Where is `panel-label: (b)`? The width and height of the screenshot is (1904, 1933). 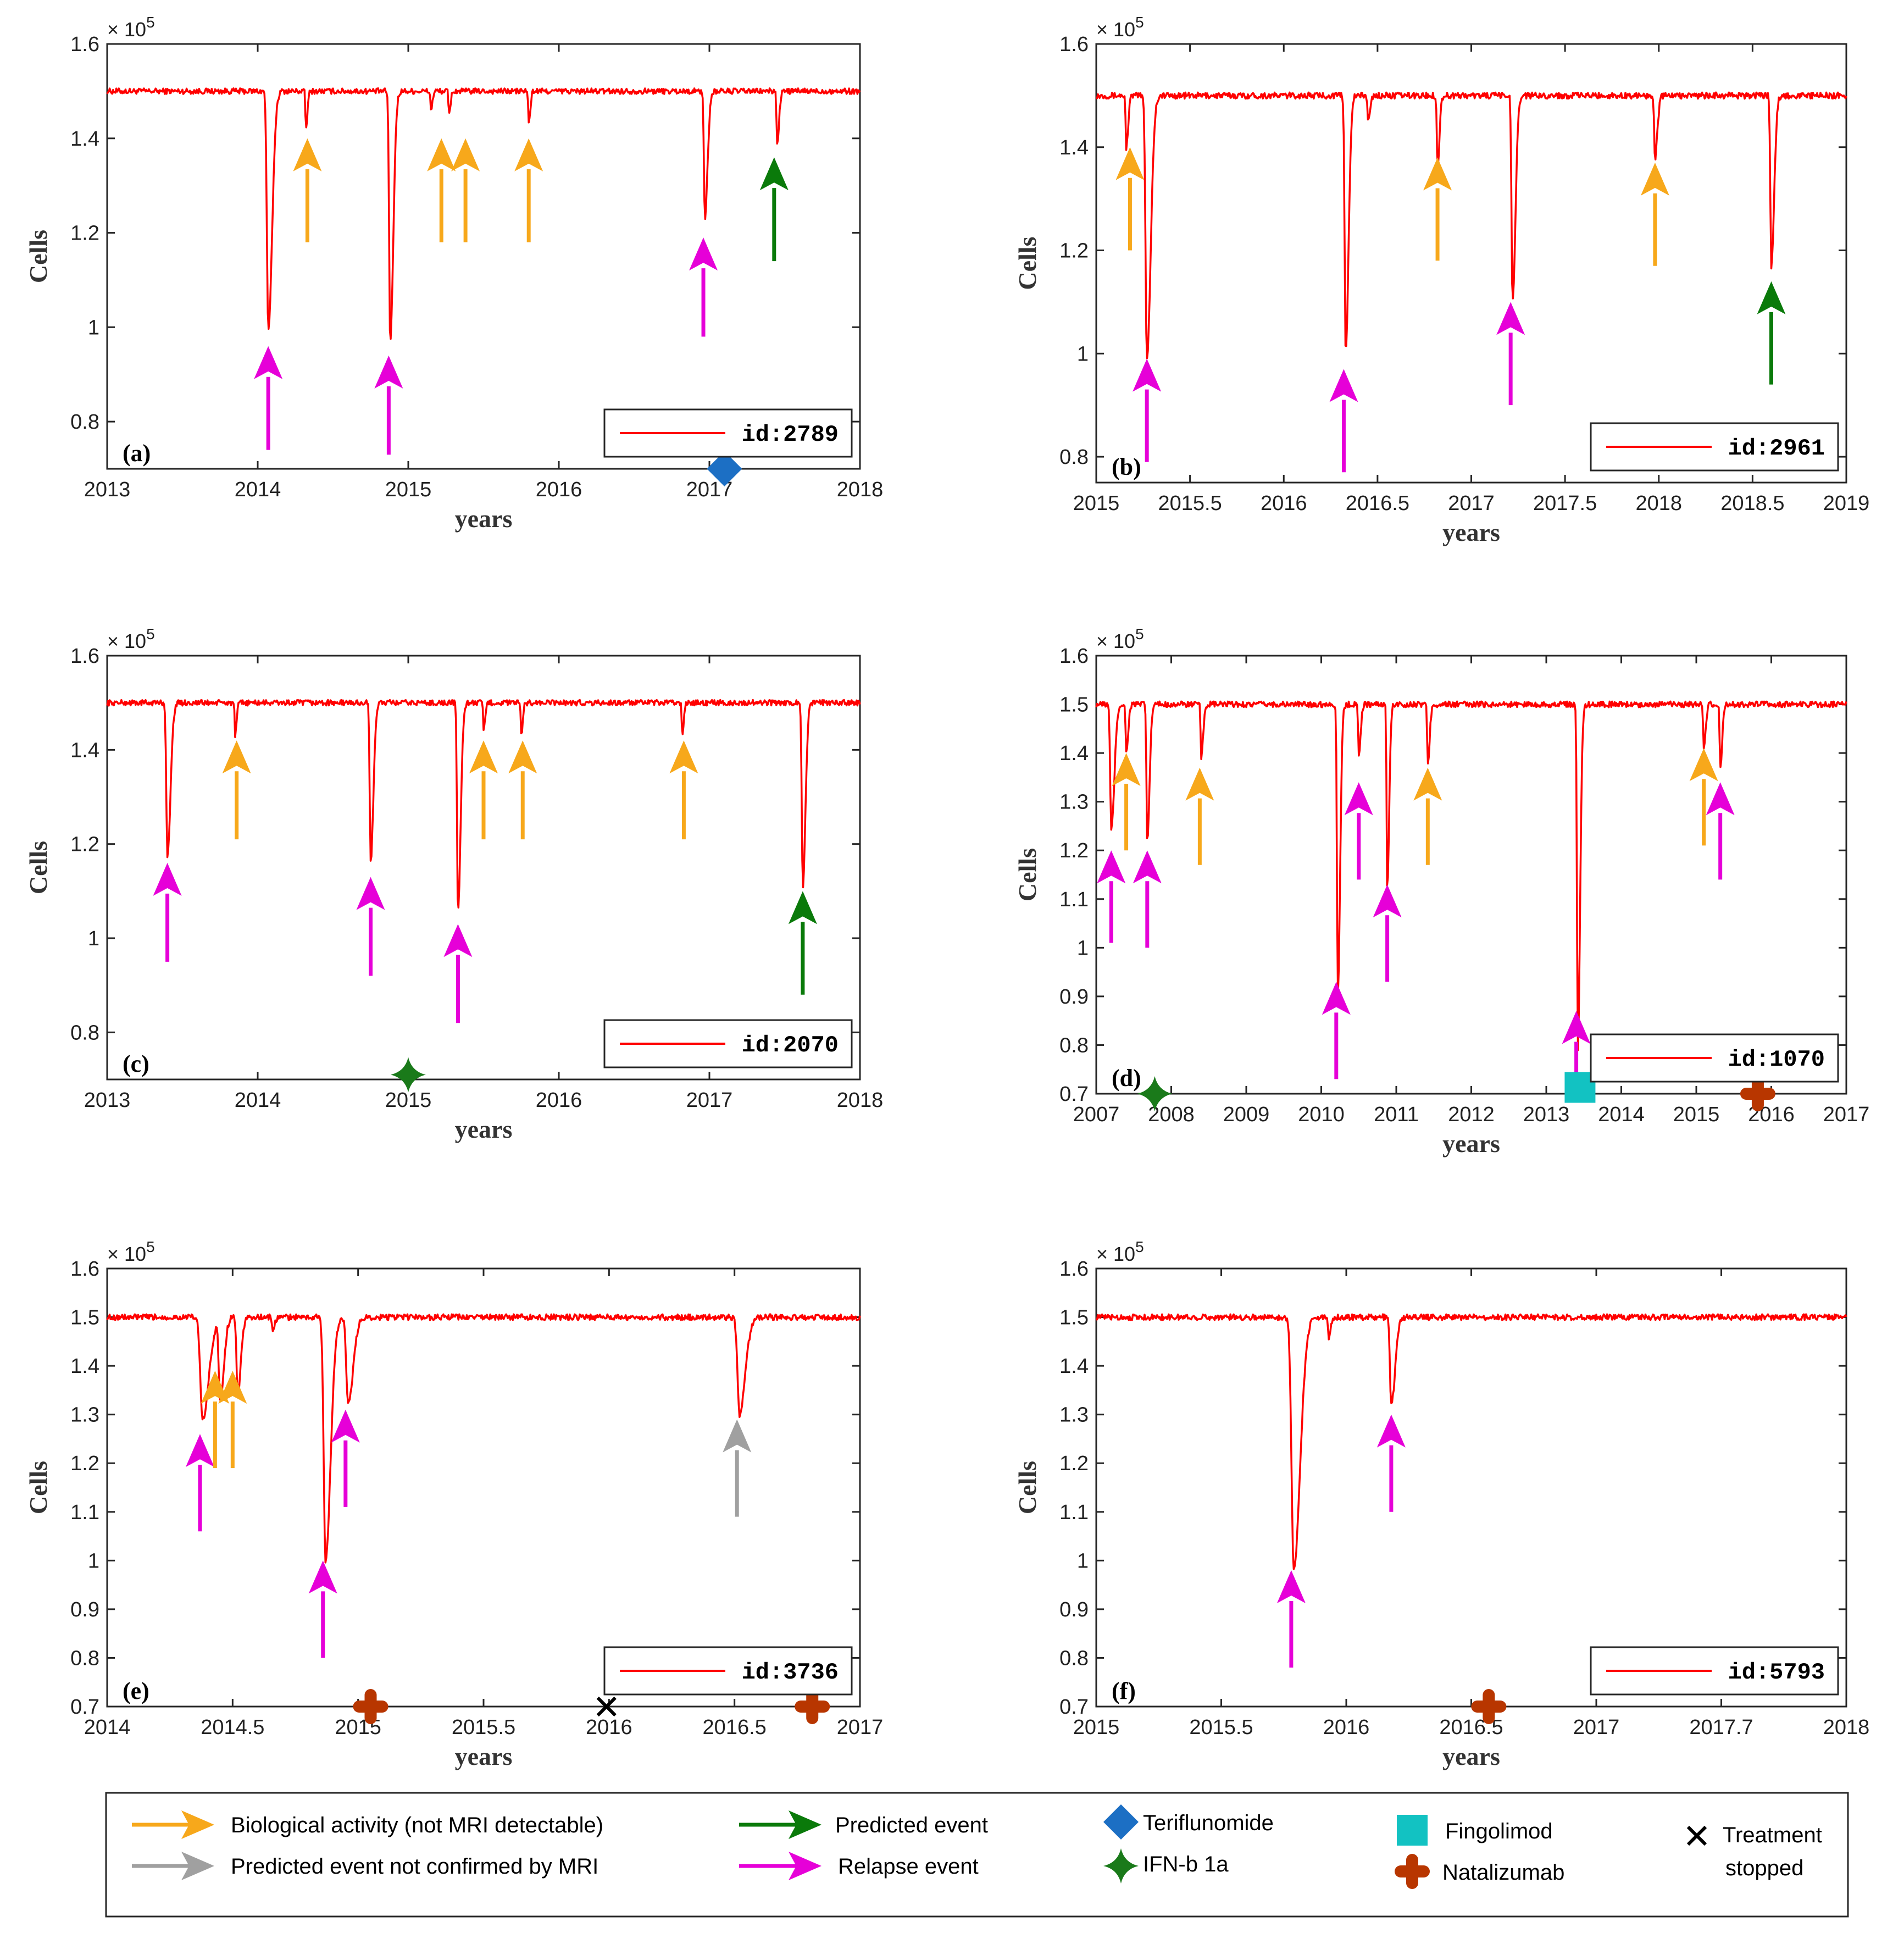
panel-label: (b) is located at coordinates (1126, 466).